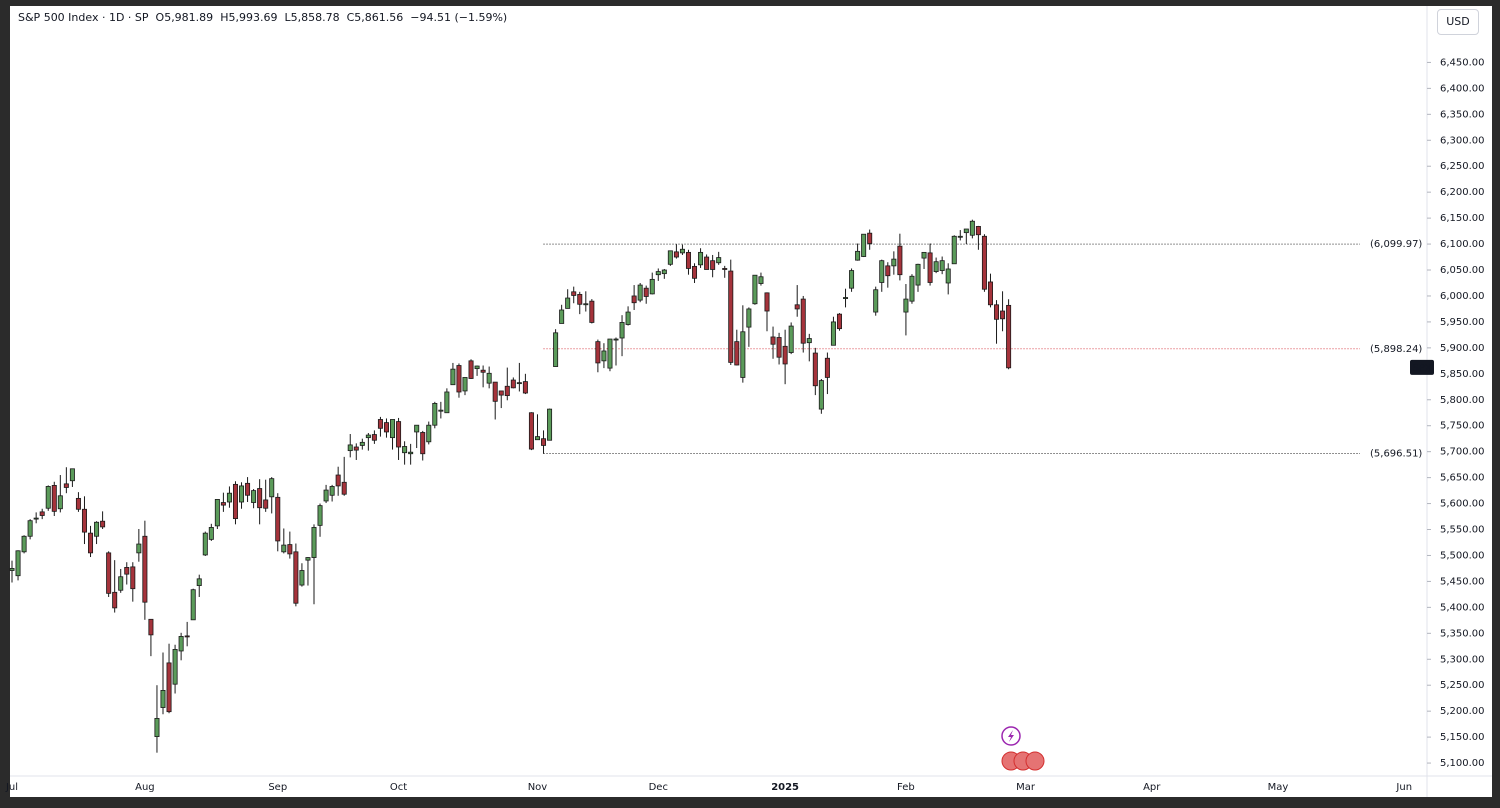 Image resolution: width=1500 pixels, height=808 pixels. What do you see at coordinates (1462, 685) in the screenshot?
I see `y-tick-label: 5,250.00` at bounding box center [1462, 685].